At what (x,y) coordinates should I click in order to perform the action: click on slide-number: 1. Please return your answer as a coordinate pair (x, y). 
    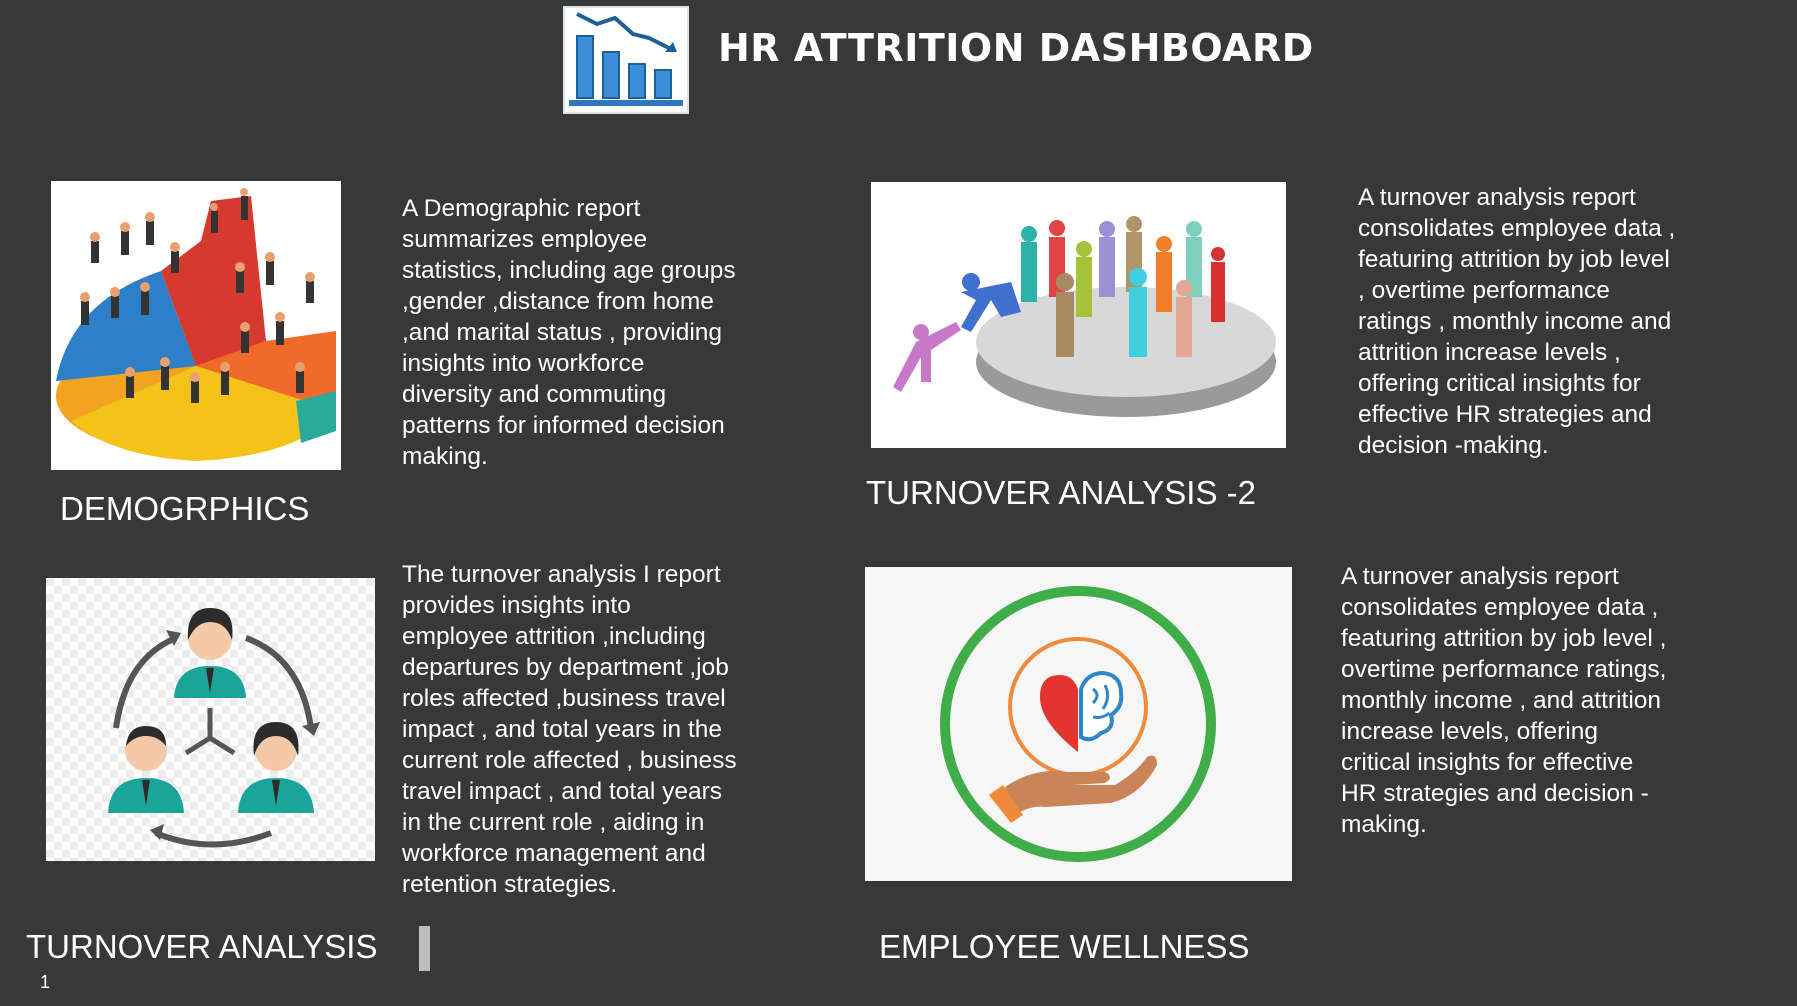
    Looking at the image, I should click on (45, 982).